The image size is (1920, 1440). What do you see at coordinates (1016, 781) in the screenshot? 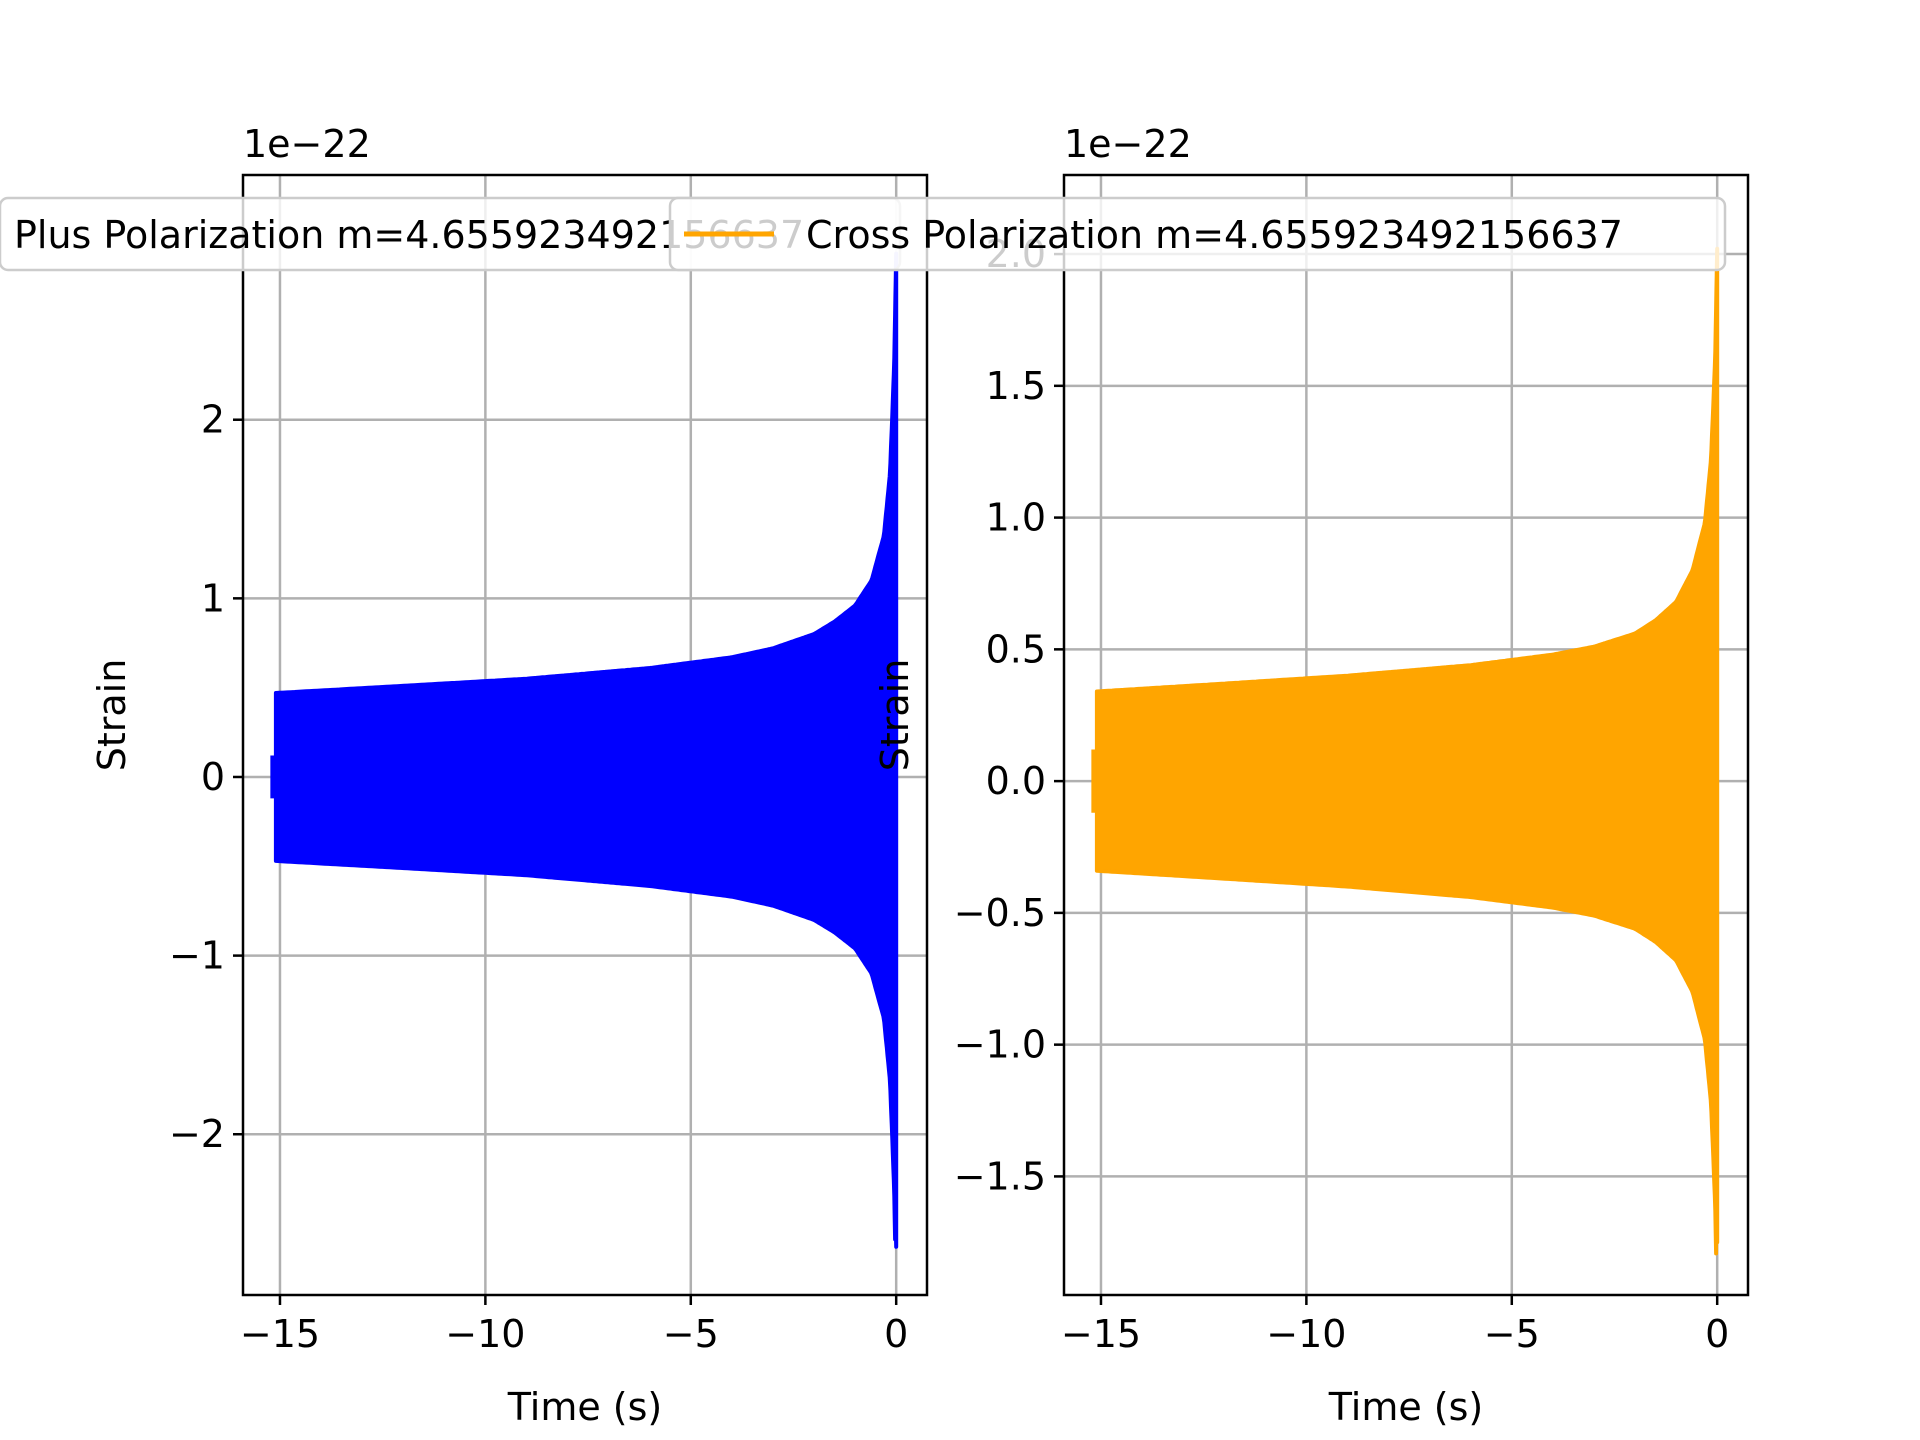
I see `y-tick-label: 0.0` at bounding box center [1016, 781].